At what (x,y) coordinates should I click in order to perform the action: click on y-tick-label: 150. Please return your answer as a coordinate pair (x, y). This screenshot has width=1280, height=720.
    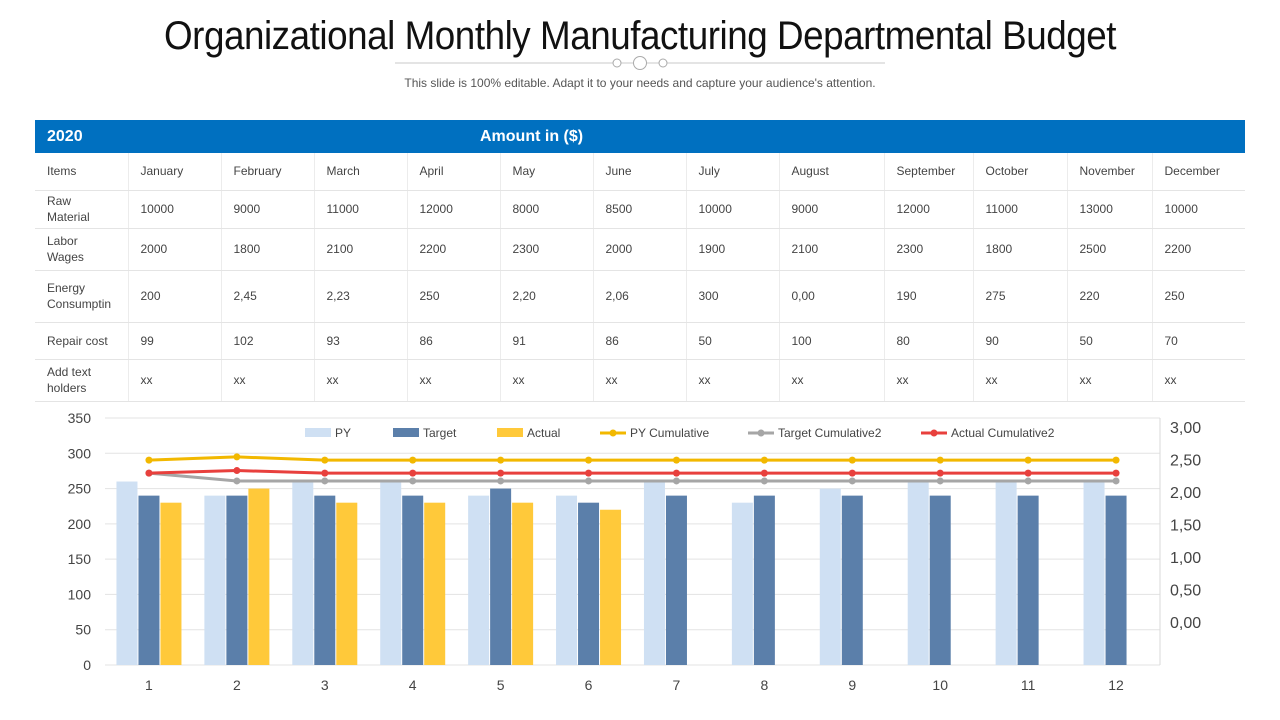
    Looking at the image, I should click on (80, 559).